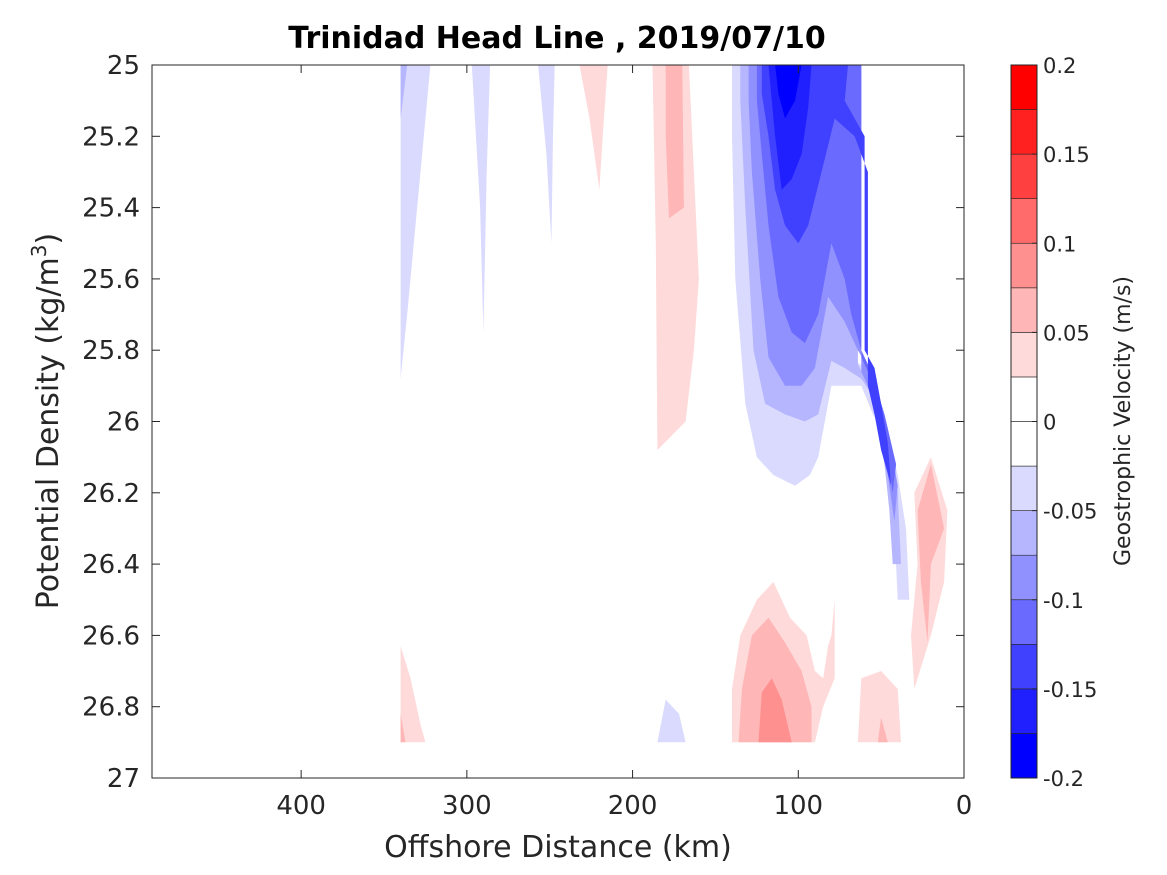 The height and width of the screenshot is (875, 1167). What do you see at coordinates (931, 553) in the screenshot?
I see `contour-region-pos-nearshore-a-core` at bounding box center [931, 553].